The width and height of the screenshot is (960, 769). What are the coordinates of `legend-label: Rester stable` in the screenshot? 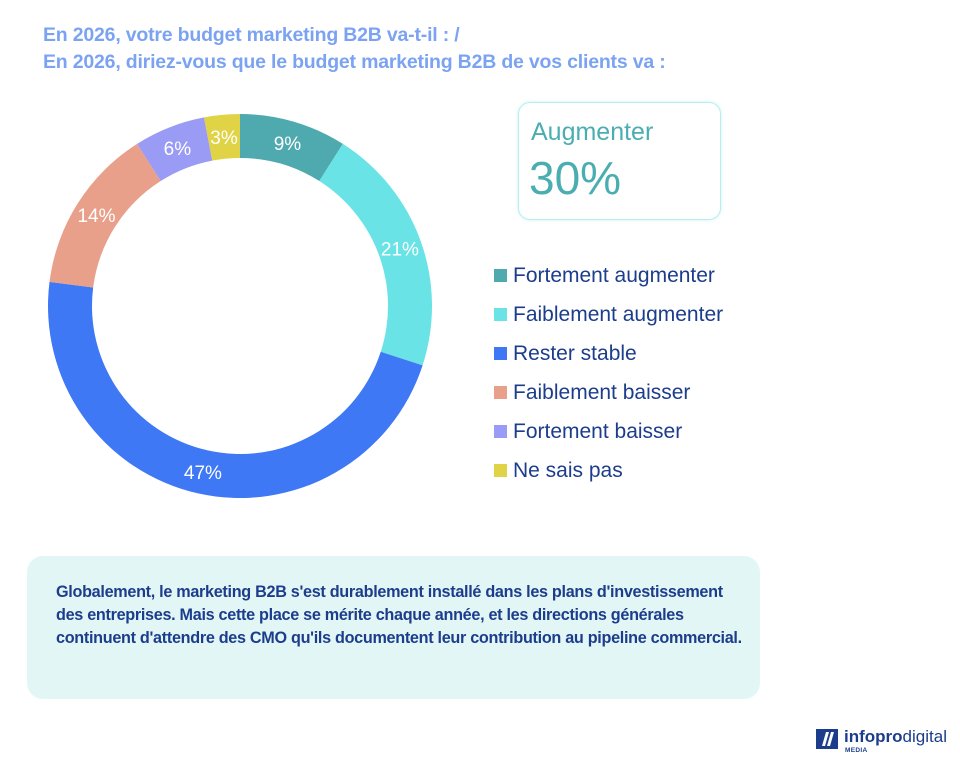 It's located at (575, 353).